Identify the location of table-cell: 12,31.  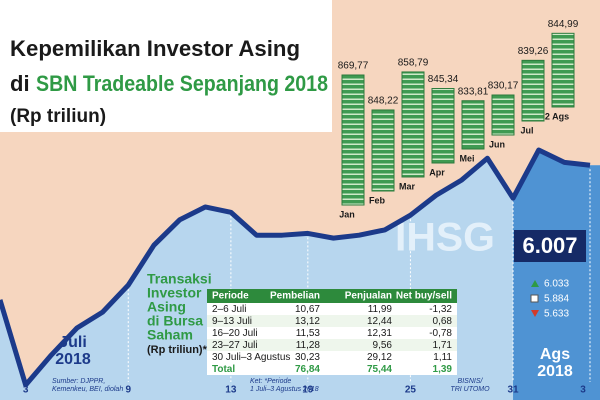
(379, 333).